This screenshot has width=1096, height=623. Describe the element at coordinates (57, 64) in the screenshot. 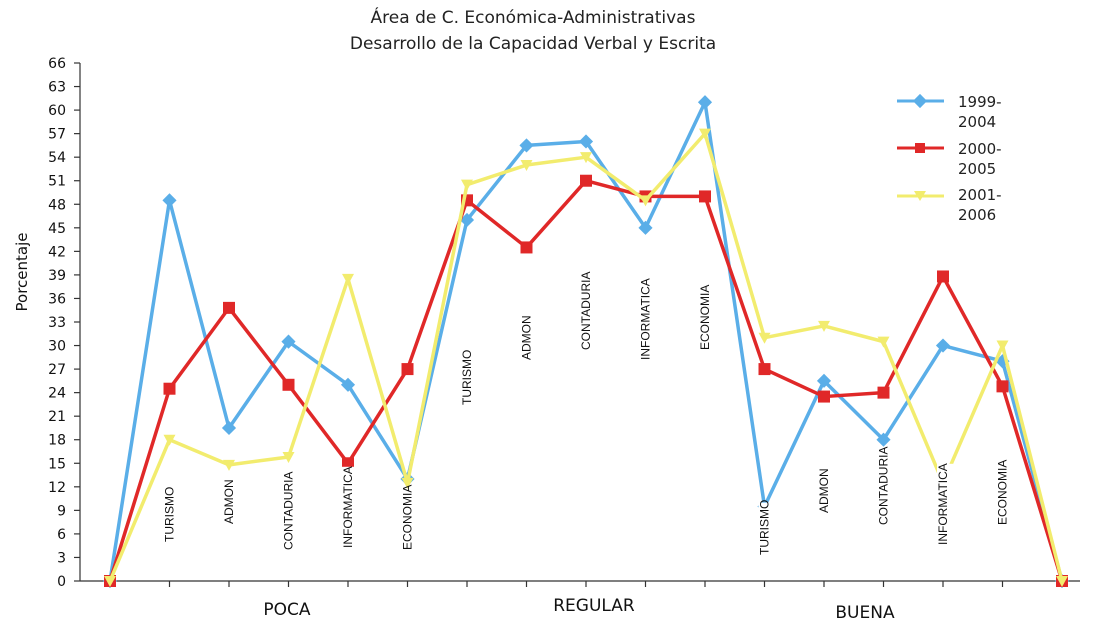

I see `y-tick-label: 66` at that location.